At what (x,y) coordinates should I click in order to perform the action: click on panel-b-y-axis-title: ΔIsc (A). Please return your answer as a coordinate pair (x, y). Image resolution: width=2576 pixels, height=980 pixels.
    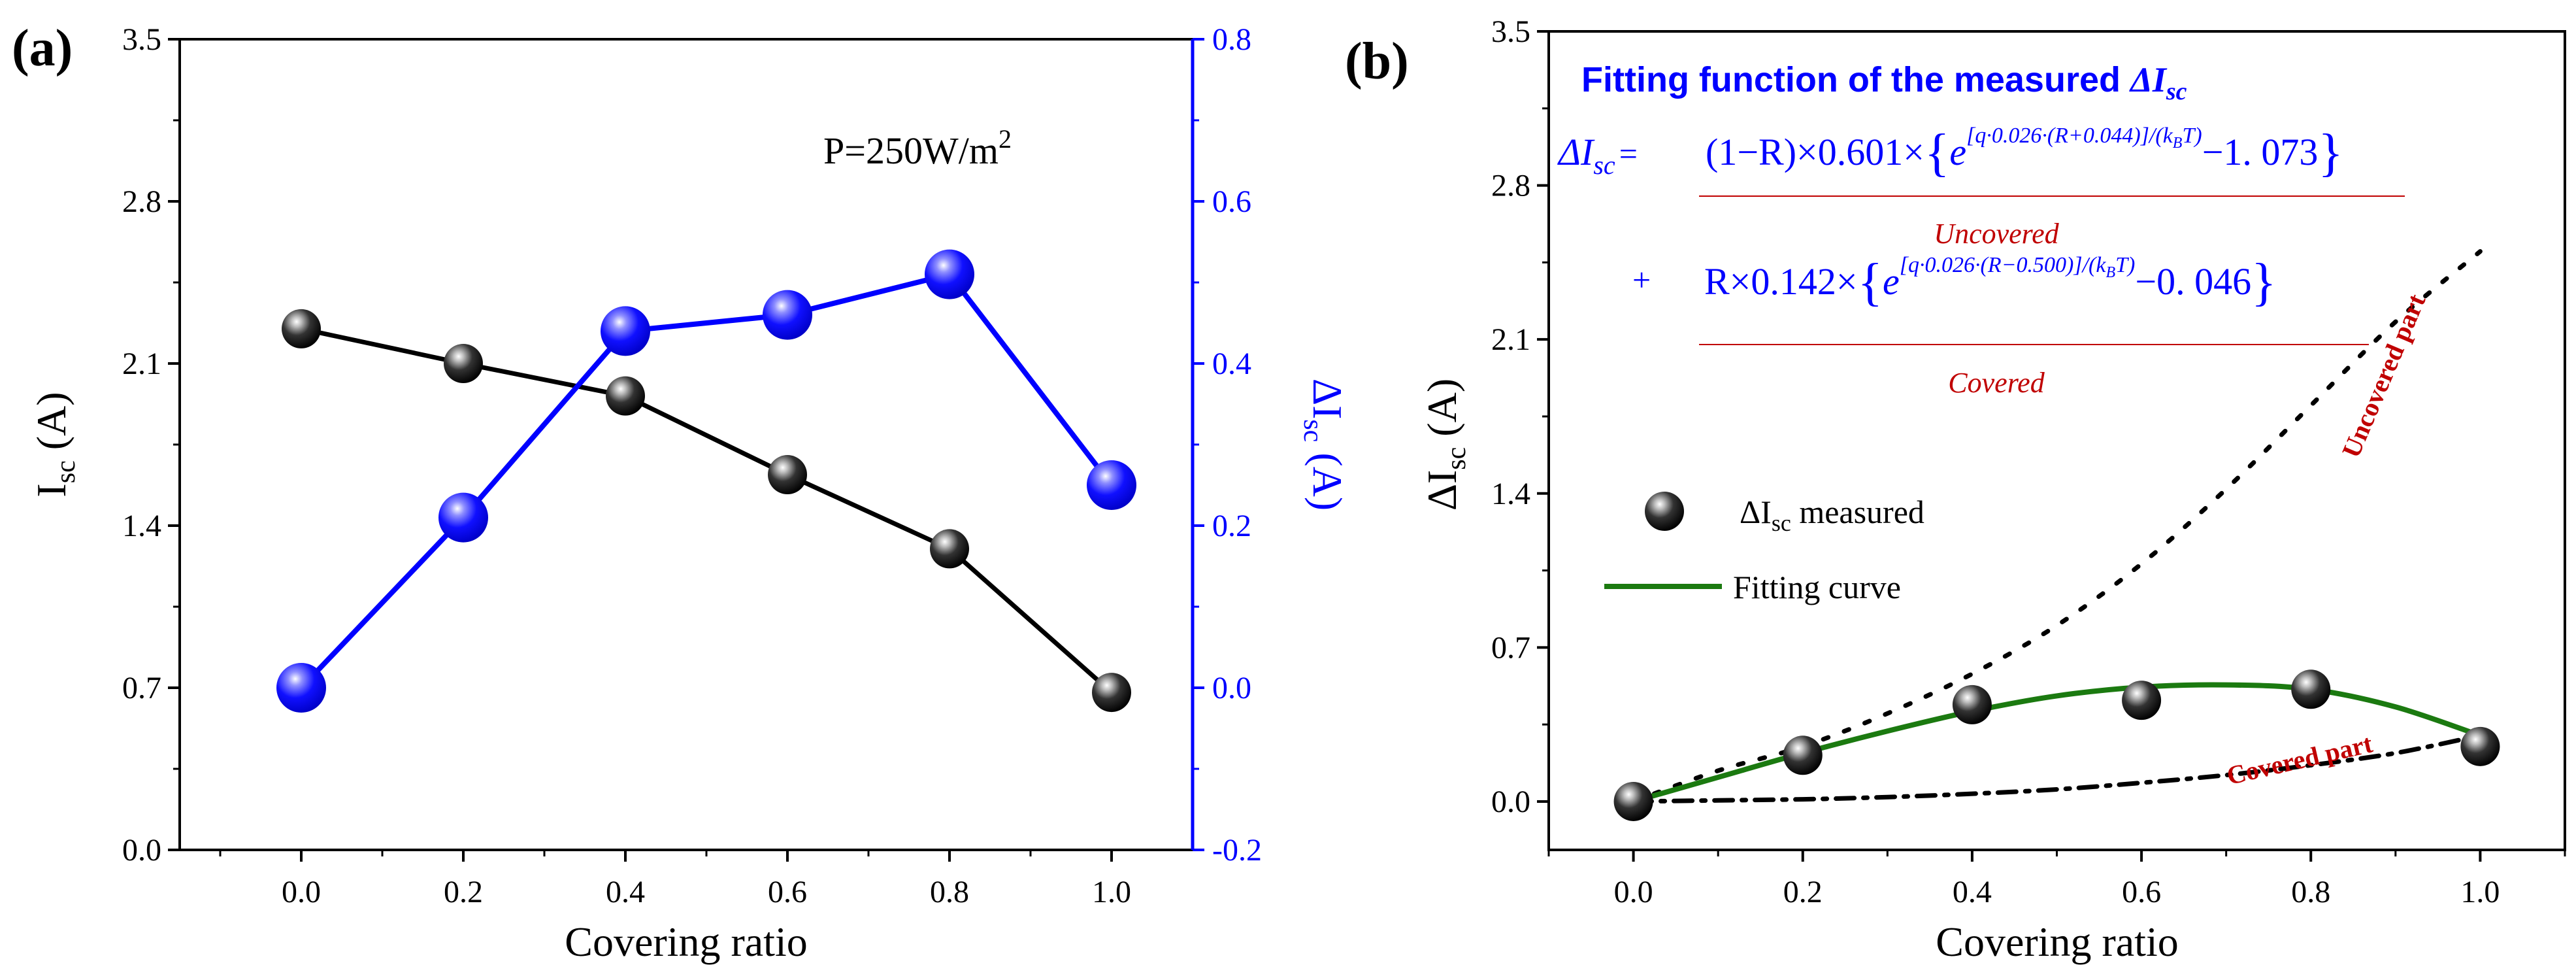
    Looking at the image, I should click on (1445, 445).